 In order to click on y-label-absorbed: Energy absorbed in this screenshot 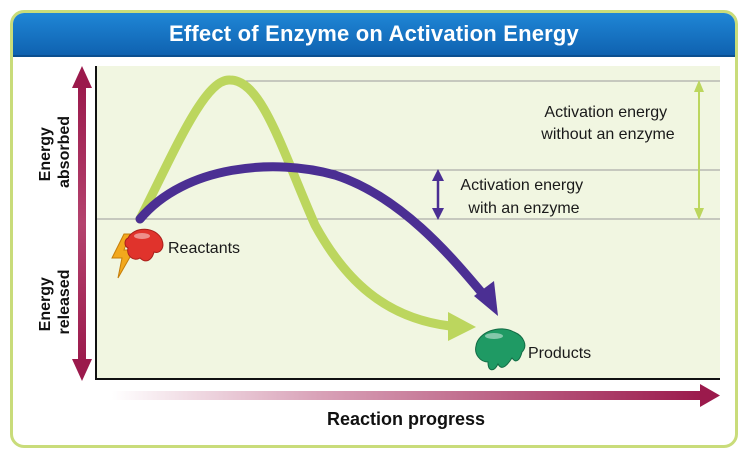, I will do `click(55, 152)`.